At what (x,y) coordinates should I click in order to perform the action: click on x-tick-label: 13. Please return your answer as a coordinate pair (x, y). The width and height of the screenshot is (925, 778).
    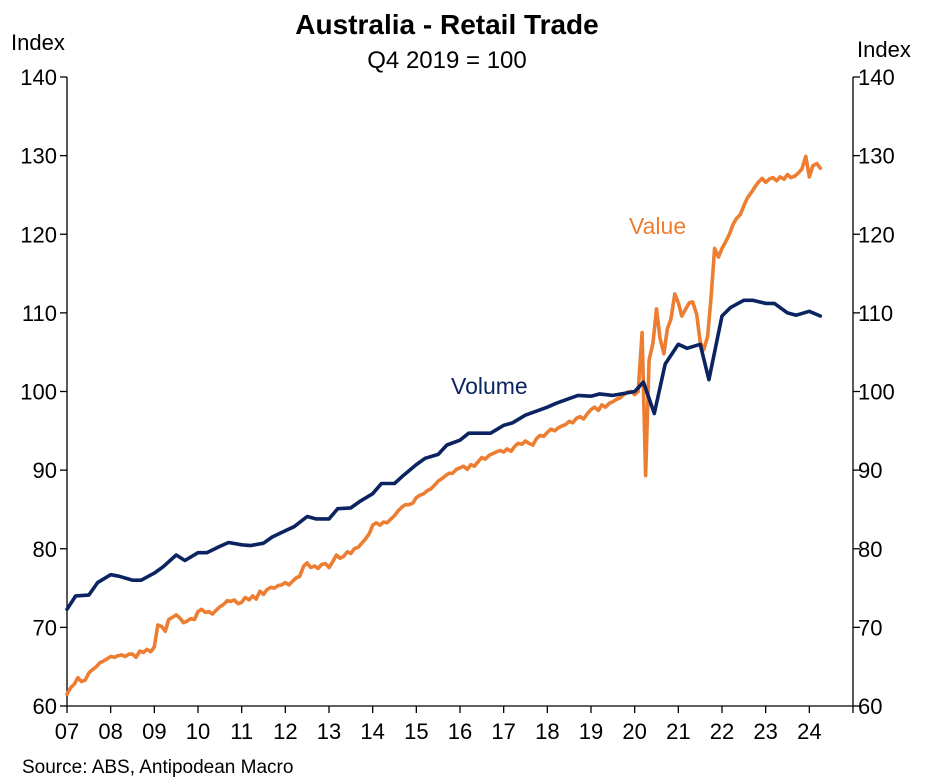
    Looking at the image, I should click on (329, 731).